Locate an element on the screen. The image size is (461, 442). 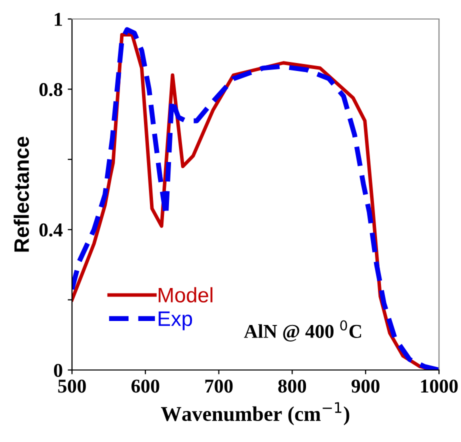
x-tick-label: 500 is located at coordinates (72, 386).